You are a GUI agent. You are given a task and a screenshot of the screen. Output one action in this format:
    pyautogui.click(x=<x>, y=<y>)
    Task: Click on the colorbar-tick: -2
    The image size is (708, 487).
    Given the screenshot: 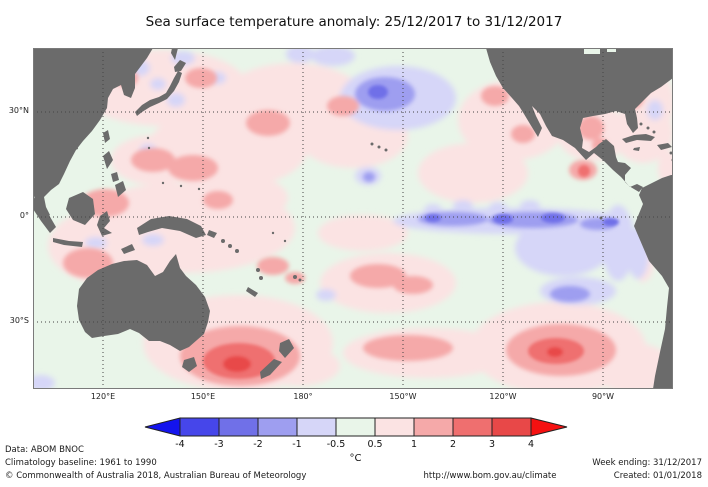 What is the action you would take?
    pyautogui.click(x=258, y=444)
    